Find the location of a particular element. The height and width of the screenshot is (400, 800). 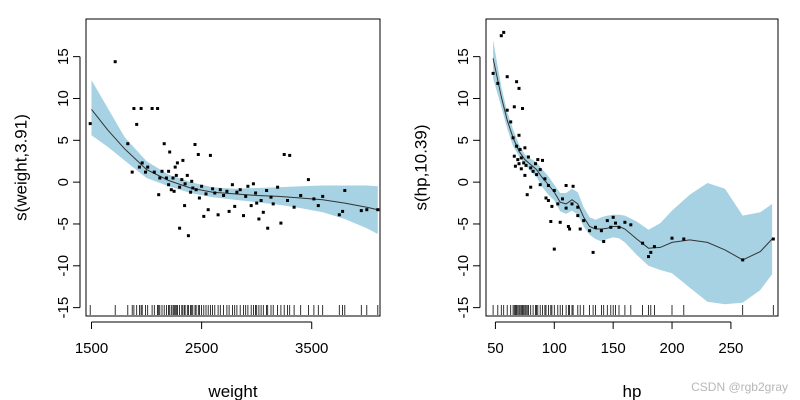

x-tick-label: 3500 is located at coordinates (311, 348).